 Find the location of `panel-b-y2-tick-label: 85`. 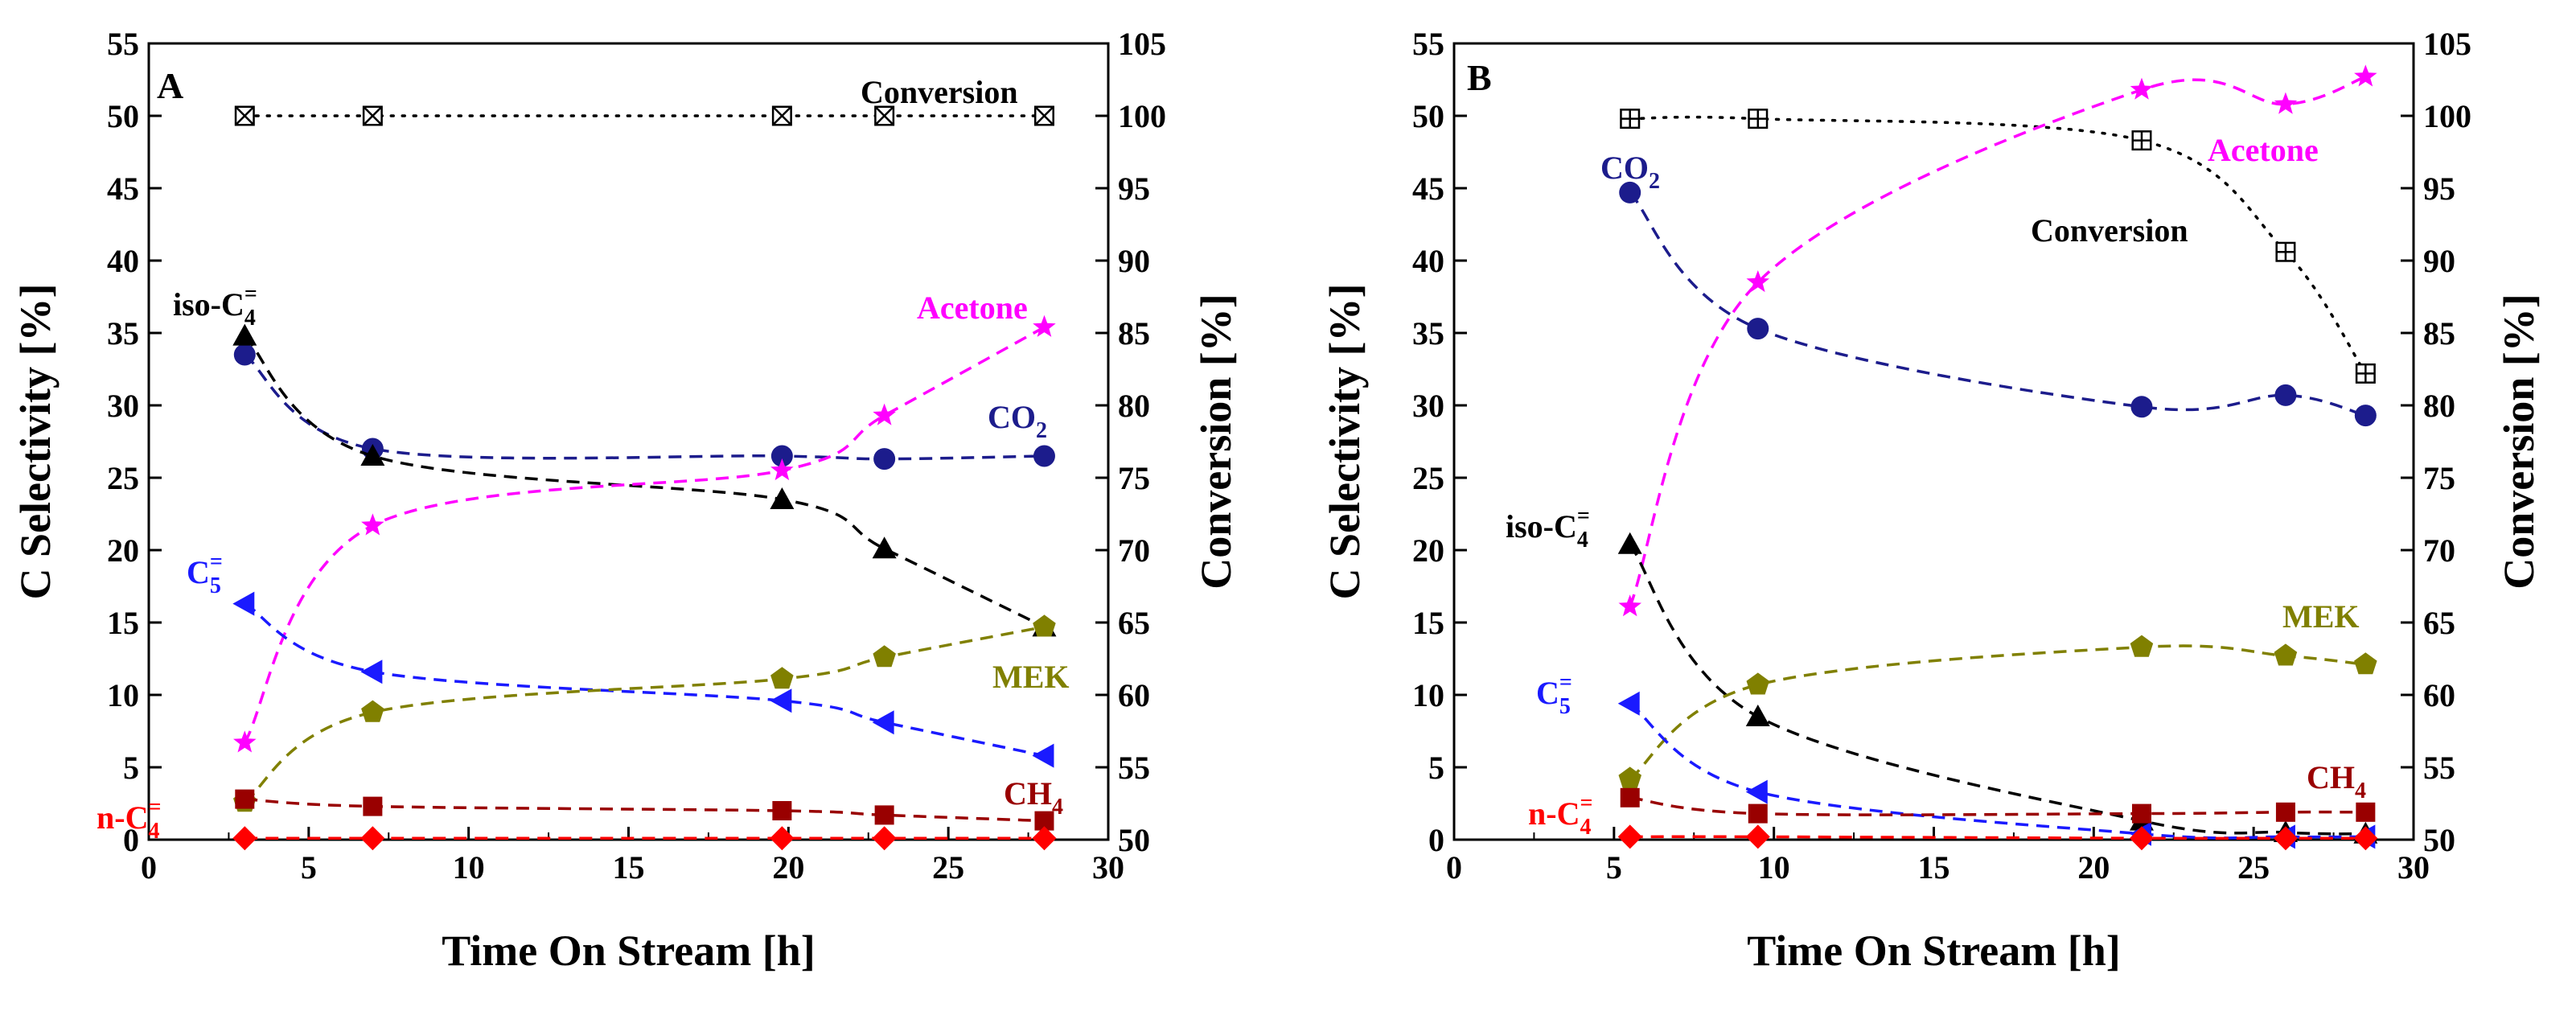

panel-b-y2-tick-label: 85 is located at coordinates (2439, 333).